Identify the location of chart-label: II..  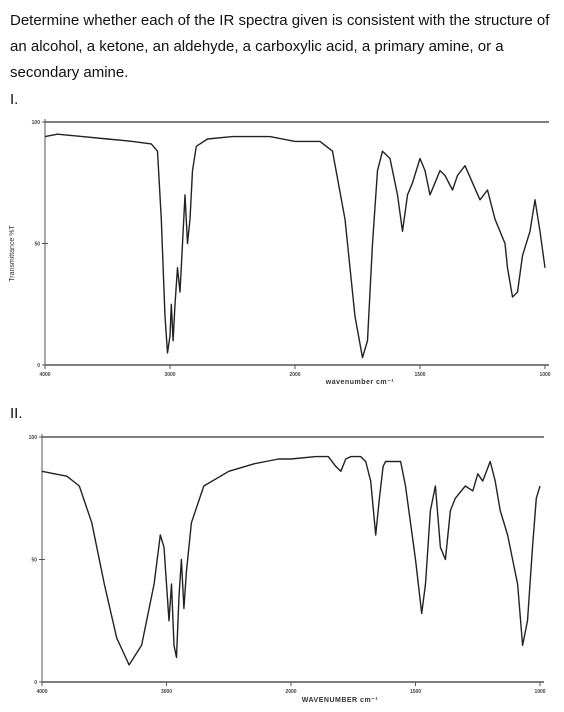
(16, 413).